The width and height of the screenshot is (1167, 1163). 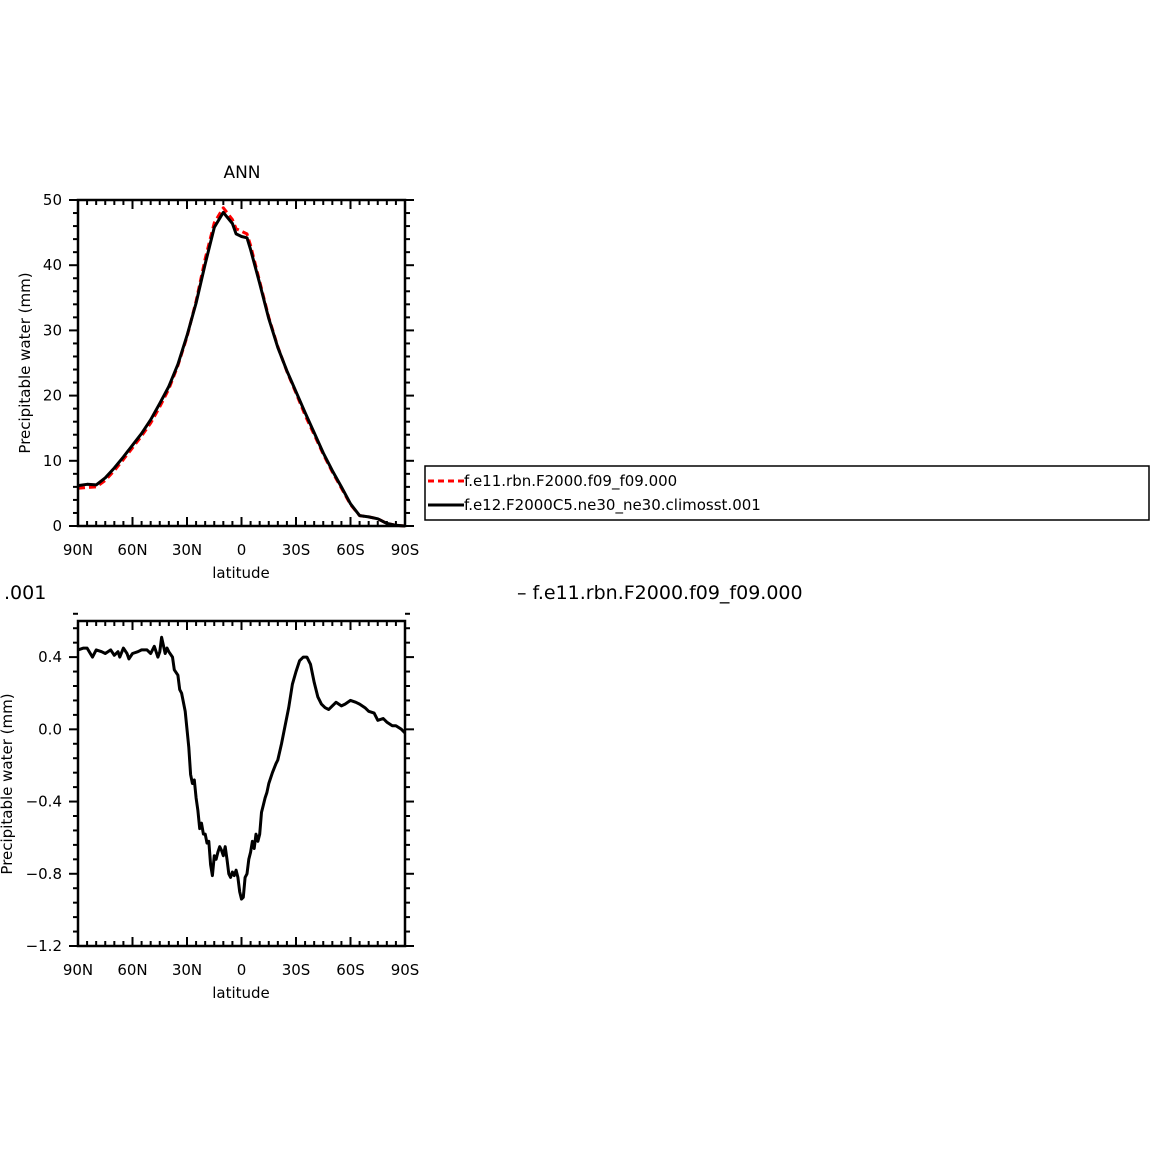 What do you see at coordinates (660, 593) in the screenshot?
I see `bottom-panel-title-right-fragment: – f.e11.rbn.F2000.f09_f09.000` at bounding box center [660, 593].